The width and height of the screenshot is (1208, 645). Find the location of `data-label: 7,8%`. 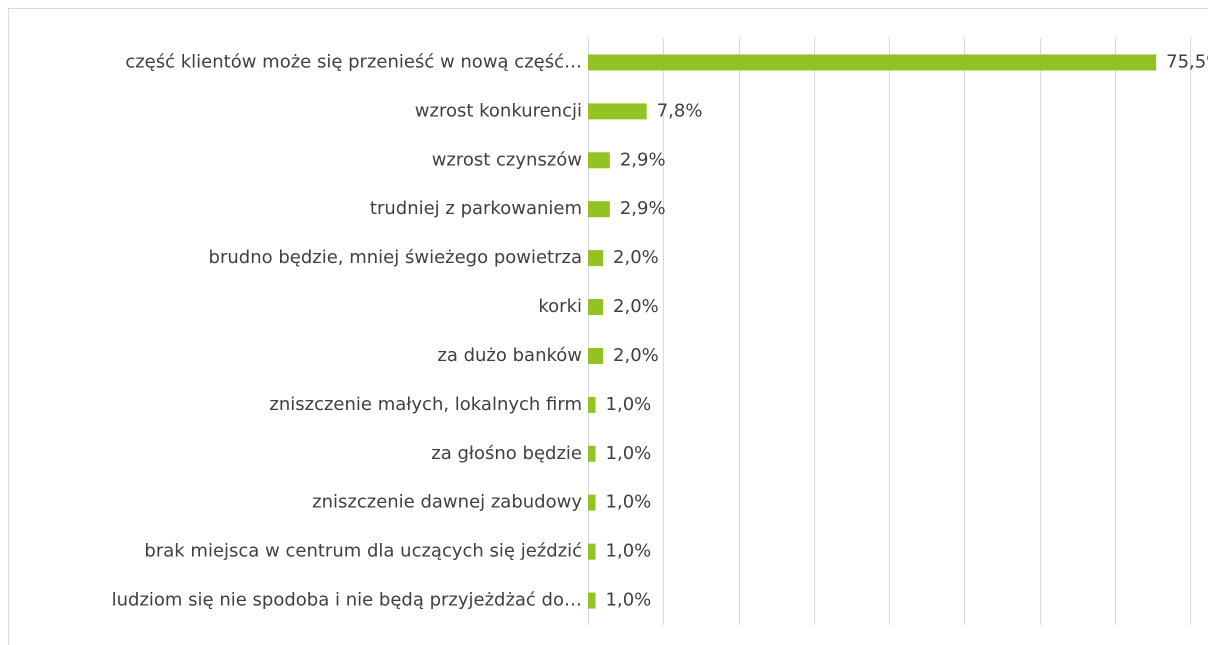

data-label: 7,8% is located at coordinates (680, 110).